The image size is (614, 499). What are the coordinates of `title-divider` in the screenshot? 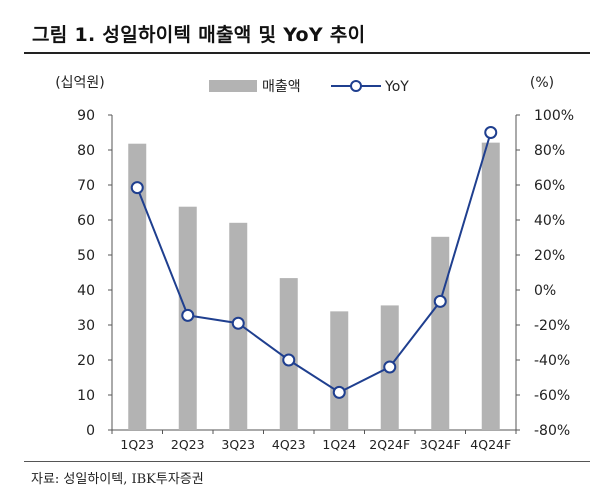 It's located at (307, 53).